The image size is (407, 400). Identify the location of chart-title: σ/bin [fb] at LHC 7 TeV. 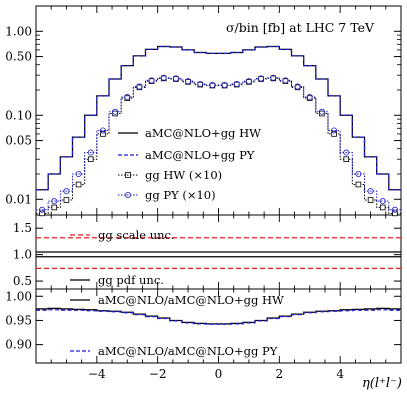
(300, 27).